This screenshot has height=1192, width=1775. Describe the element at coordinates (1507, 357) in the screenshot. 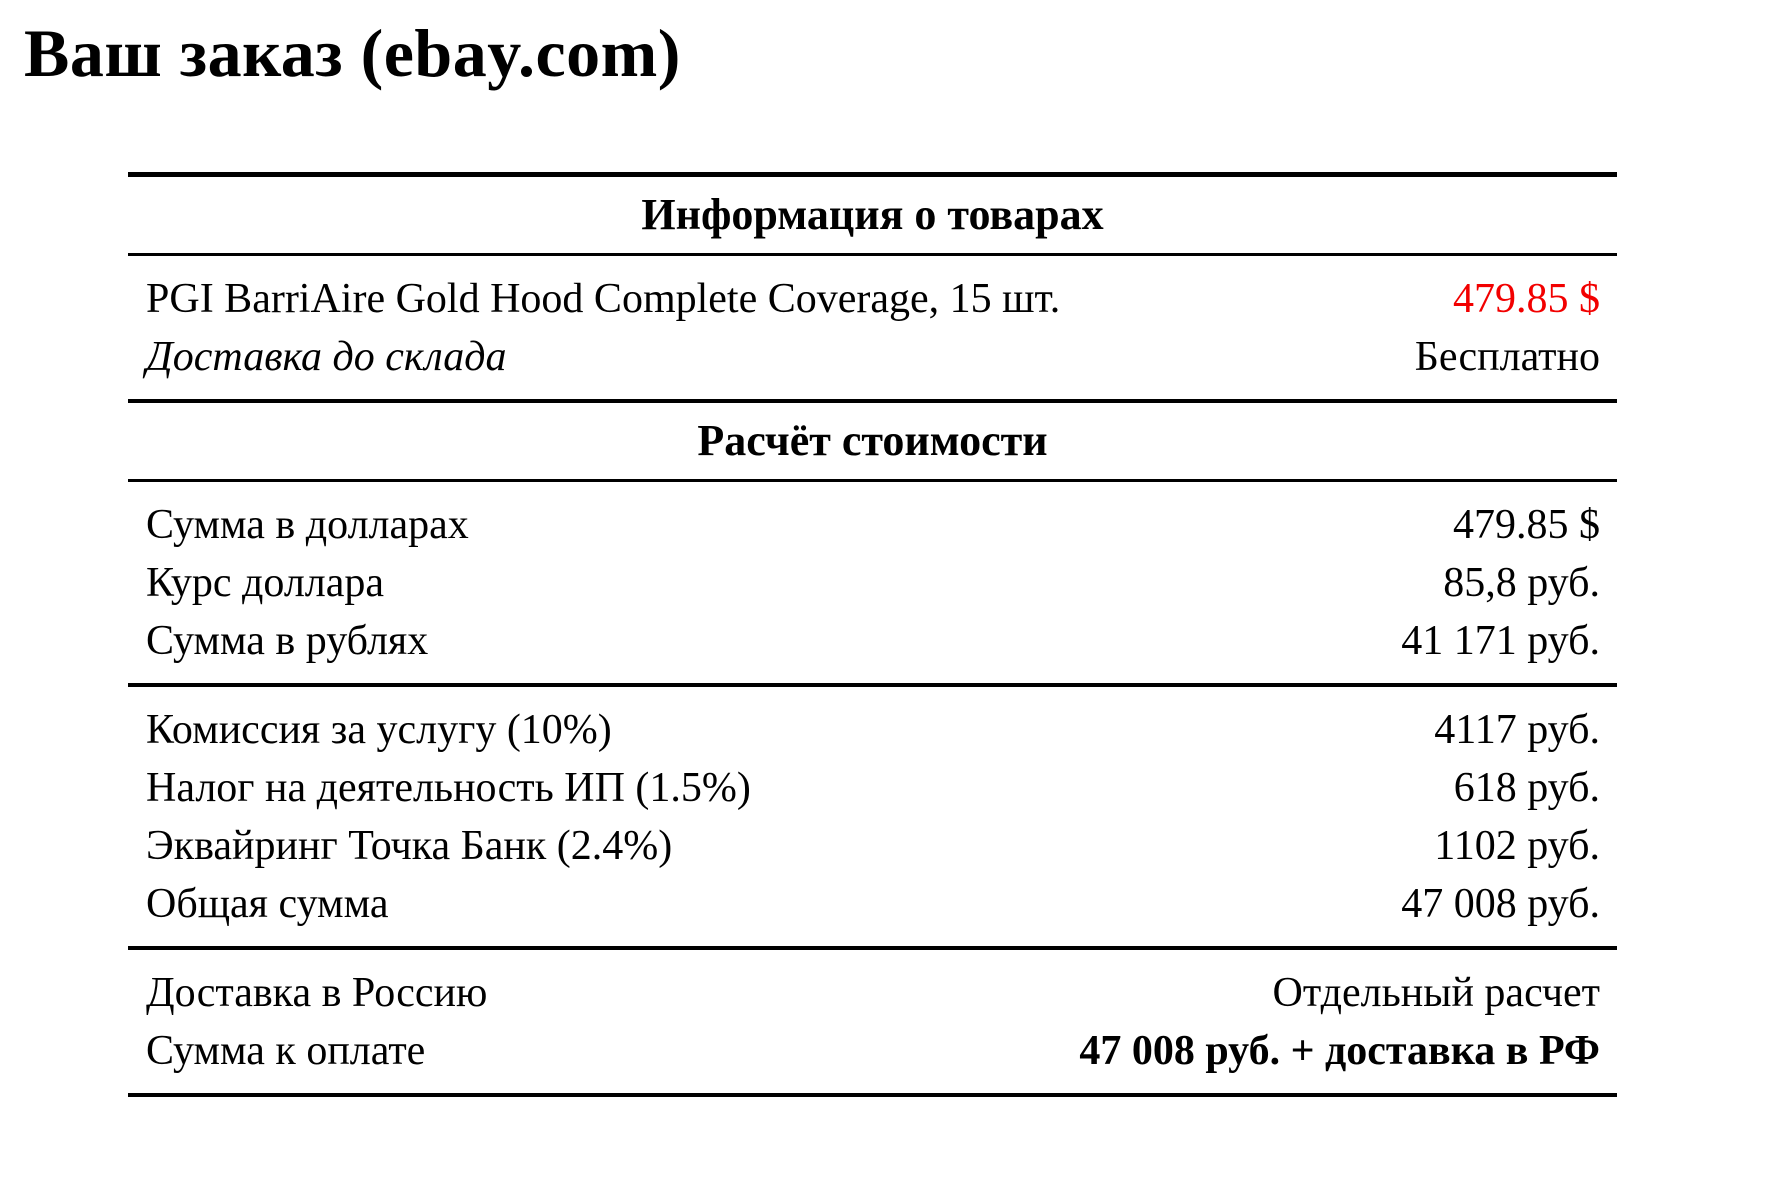

I see `row-value: Бесплатно` at that location.